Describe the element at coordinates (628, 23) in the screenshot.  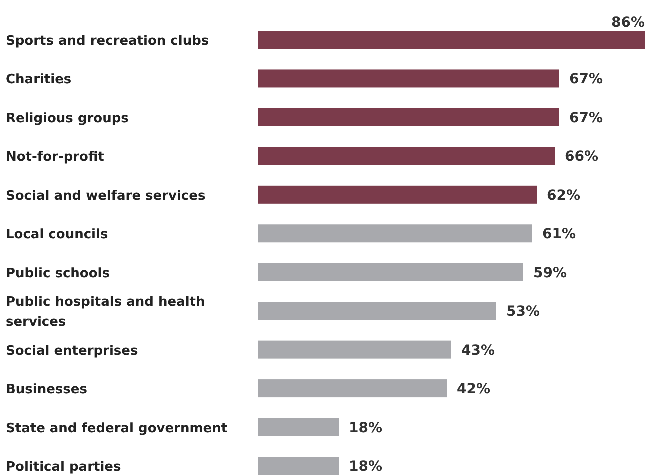
I see `data-label: 86%` at that location.